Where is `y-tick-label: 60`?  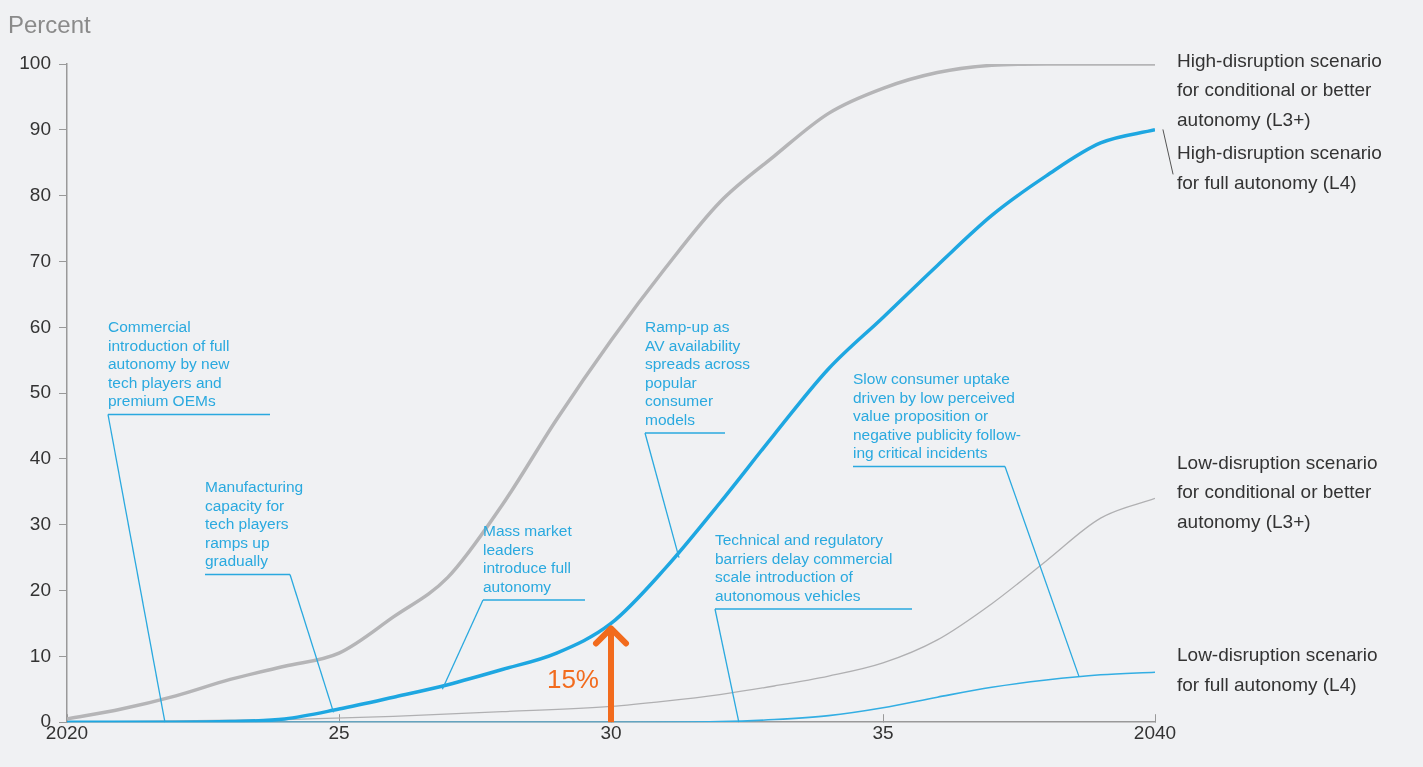
y-tick-label: 60 is located at coordinates (40, 326).